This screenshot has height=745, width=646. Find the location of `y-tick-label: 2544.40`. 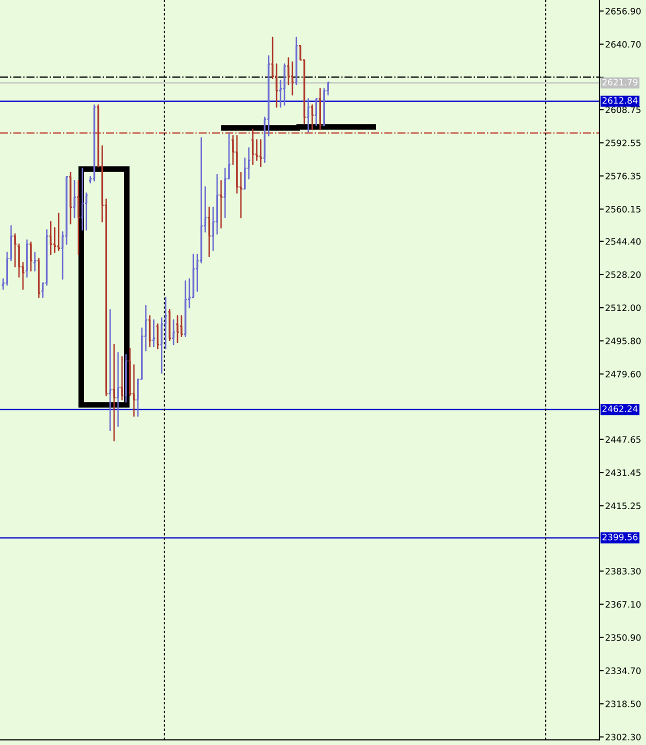

y-tick-label: 2544.40 is located at coordinates (623, 241).